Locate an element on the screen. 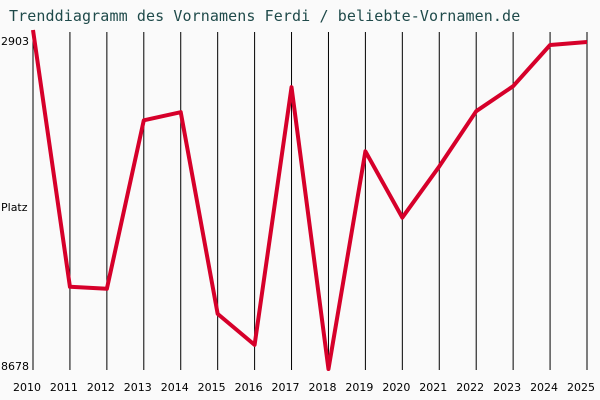  x-tick-label: 2021 is located at coordinates (433, 387).